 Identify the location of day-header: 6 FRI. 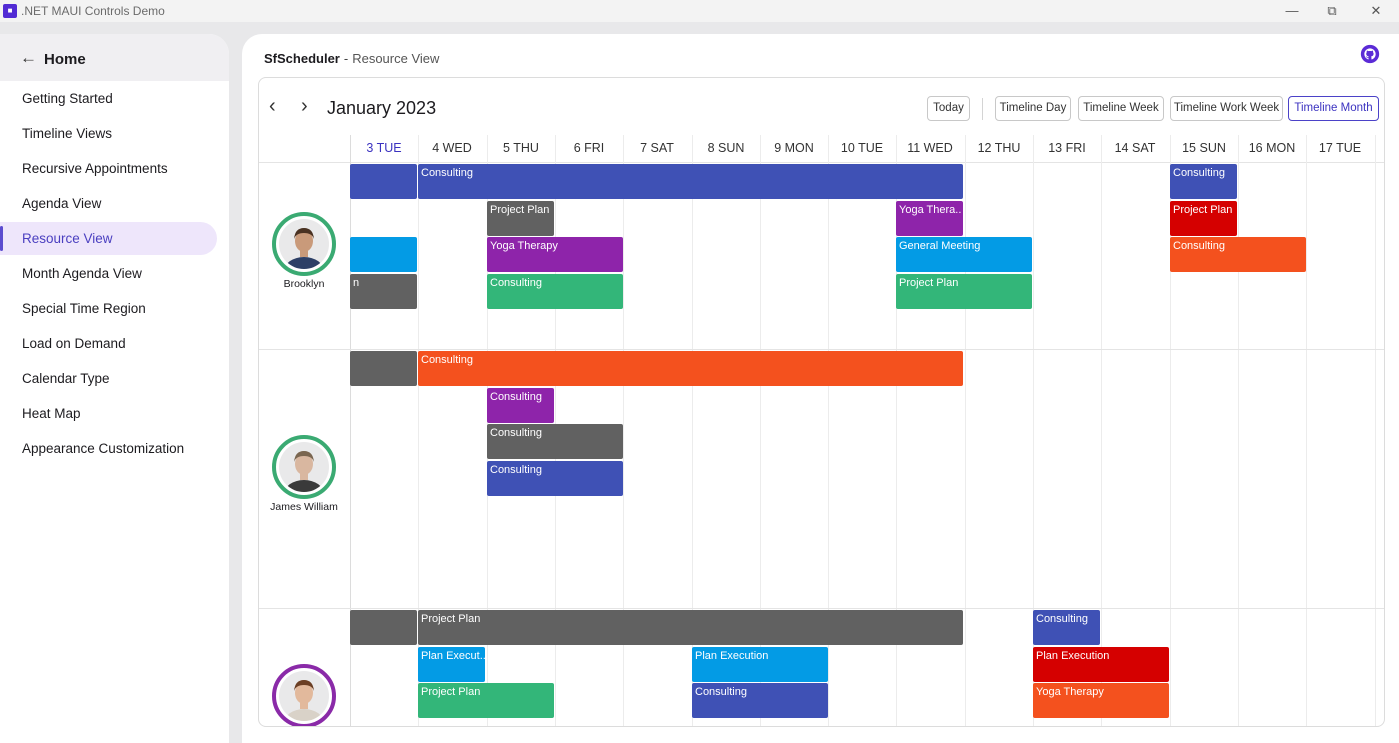
(589, 148).